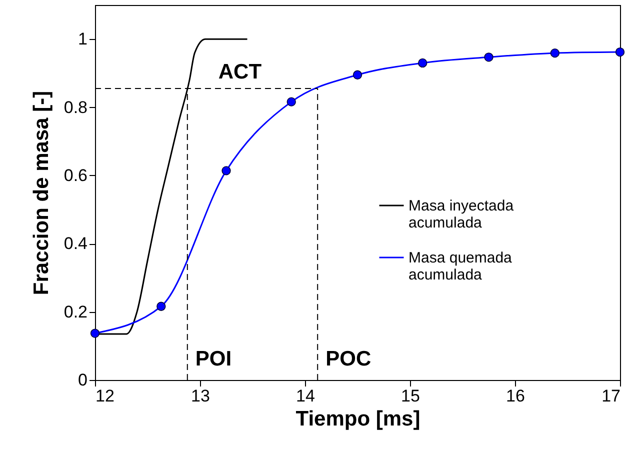 The image size is (633, 454). What do you see at coordinates (349, 358) in the screenshot?
I see `ref-line-label: POC` at bounding box center [349, 358].